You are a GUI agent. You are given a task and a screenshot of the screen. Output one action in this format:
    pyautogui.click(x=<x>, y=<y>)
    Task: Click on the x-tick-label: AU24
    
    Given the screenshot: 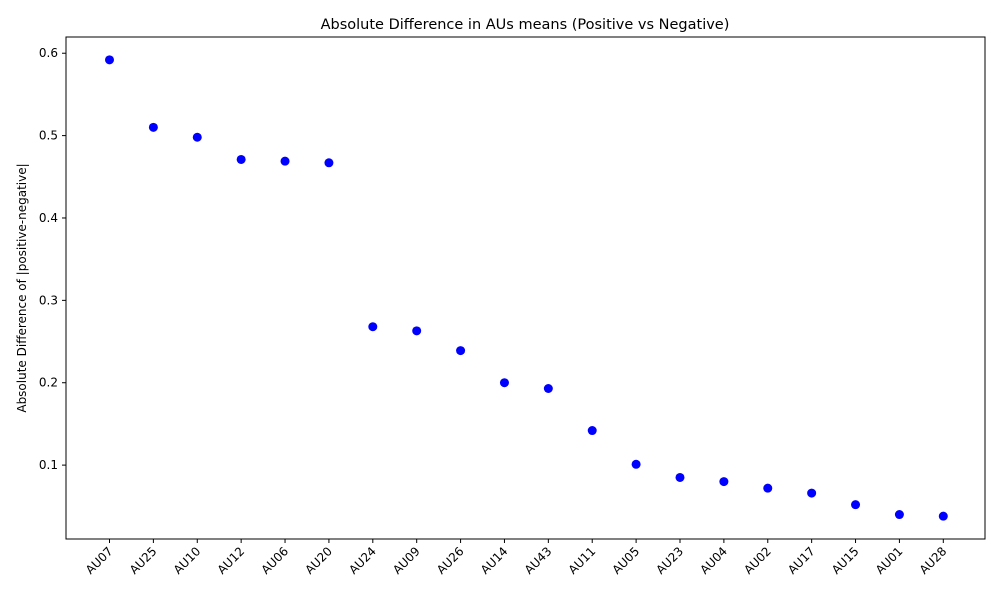 What is the action you would take?
    pyautogui.click(x=362, y=560)
    